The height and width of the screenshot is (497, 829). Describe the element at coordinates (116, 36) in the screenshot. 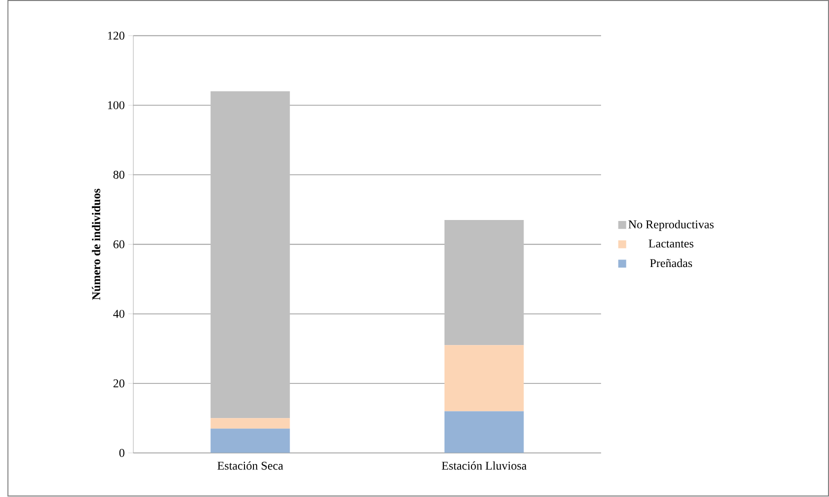

I see `y-tick-label: 120` at that location.